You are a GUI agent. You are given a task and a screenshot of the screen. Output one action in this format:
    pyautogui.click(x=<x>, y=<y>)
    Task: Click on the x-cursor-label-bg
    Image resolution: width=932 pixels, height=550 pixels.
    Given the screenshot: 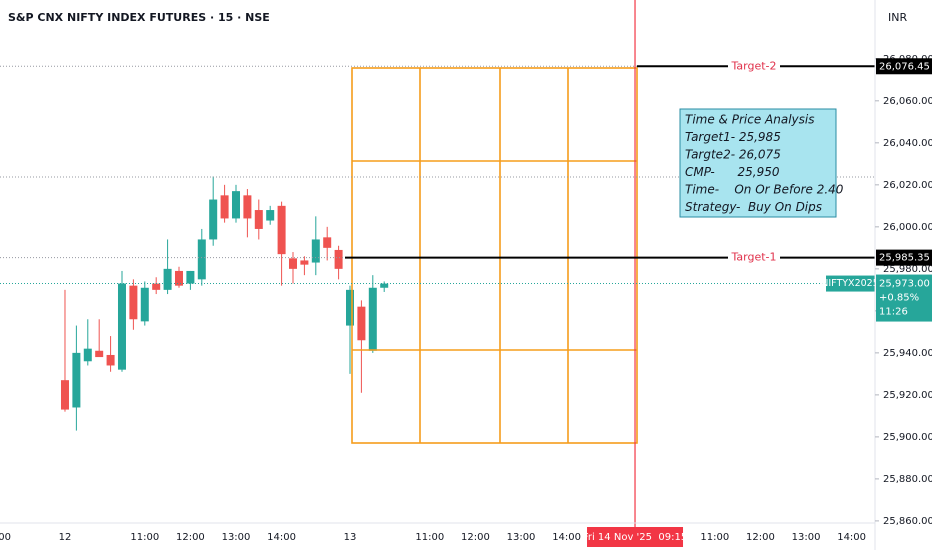 What is the action you would take?
    pyautogui.click(x=635, y=537)
    